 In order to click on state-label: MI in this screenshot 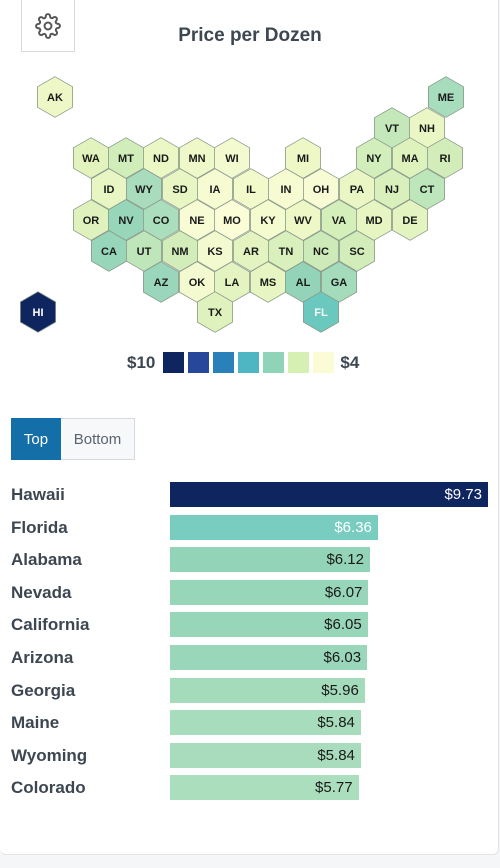, I will do `click(303, 159)`.